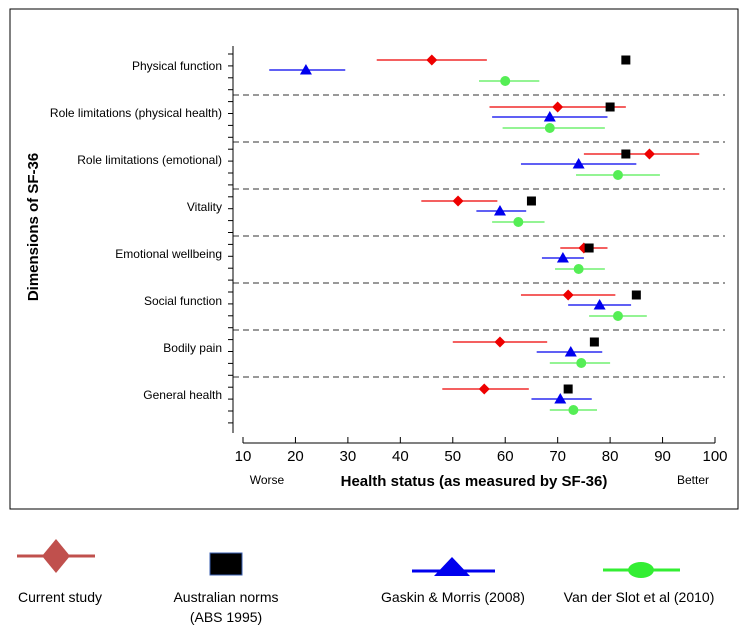  Describe the element at coordinates (557, 456) in the screenshot. I see `x-tick-label: 70` at that location.